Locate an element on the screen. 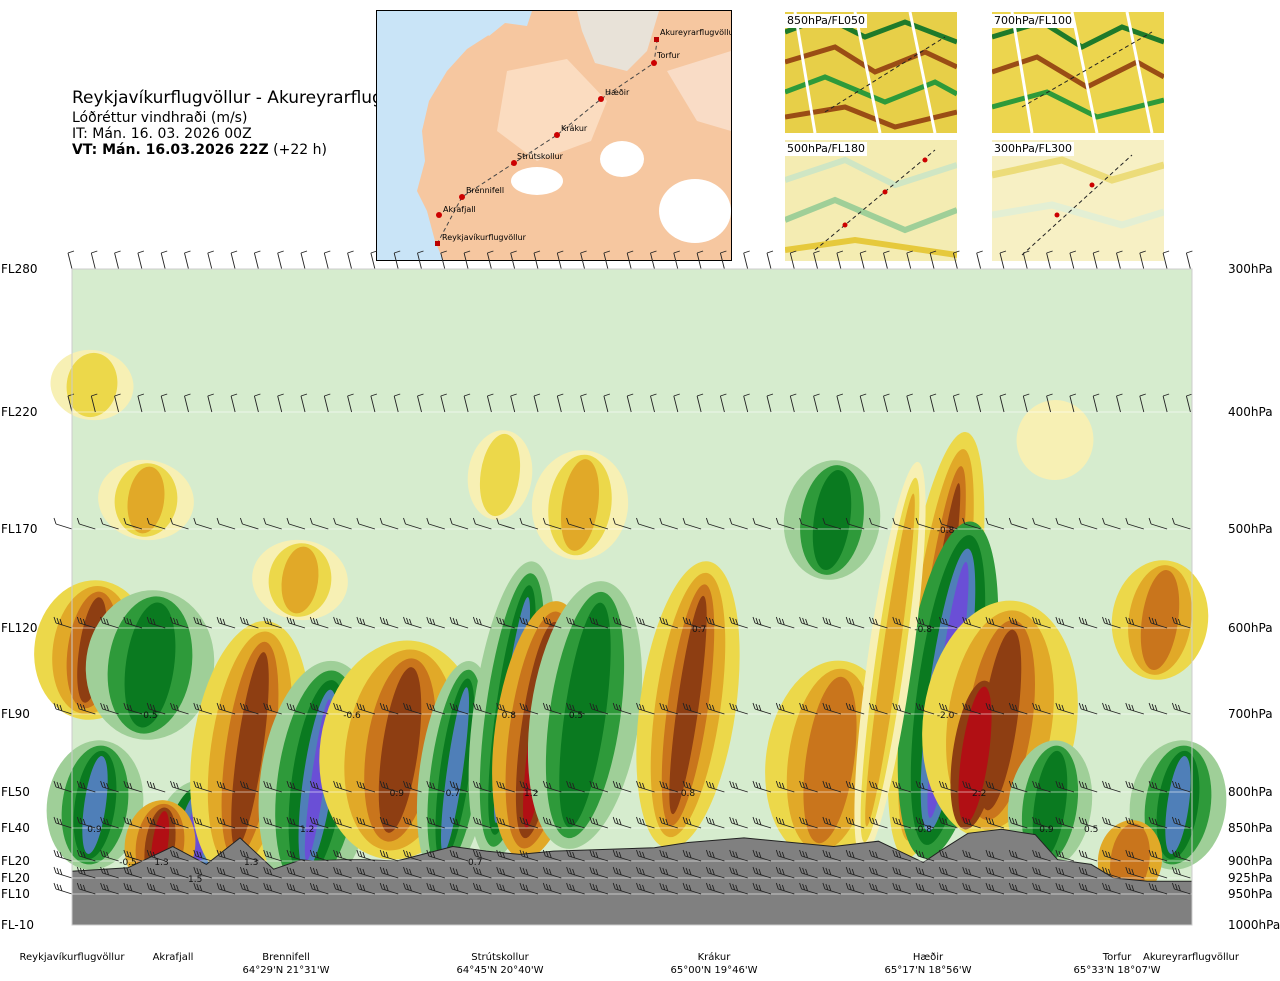  thumbnail-300: 300hPa/FL300 is located at coordinates (1078, 200).